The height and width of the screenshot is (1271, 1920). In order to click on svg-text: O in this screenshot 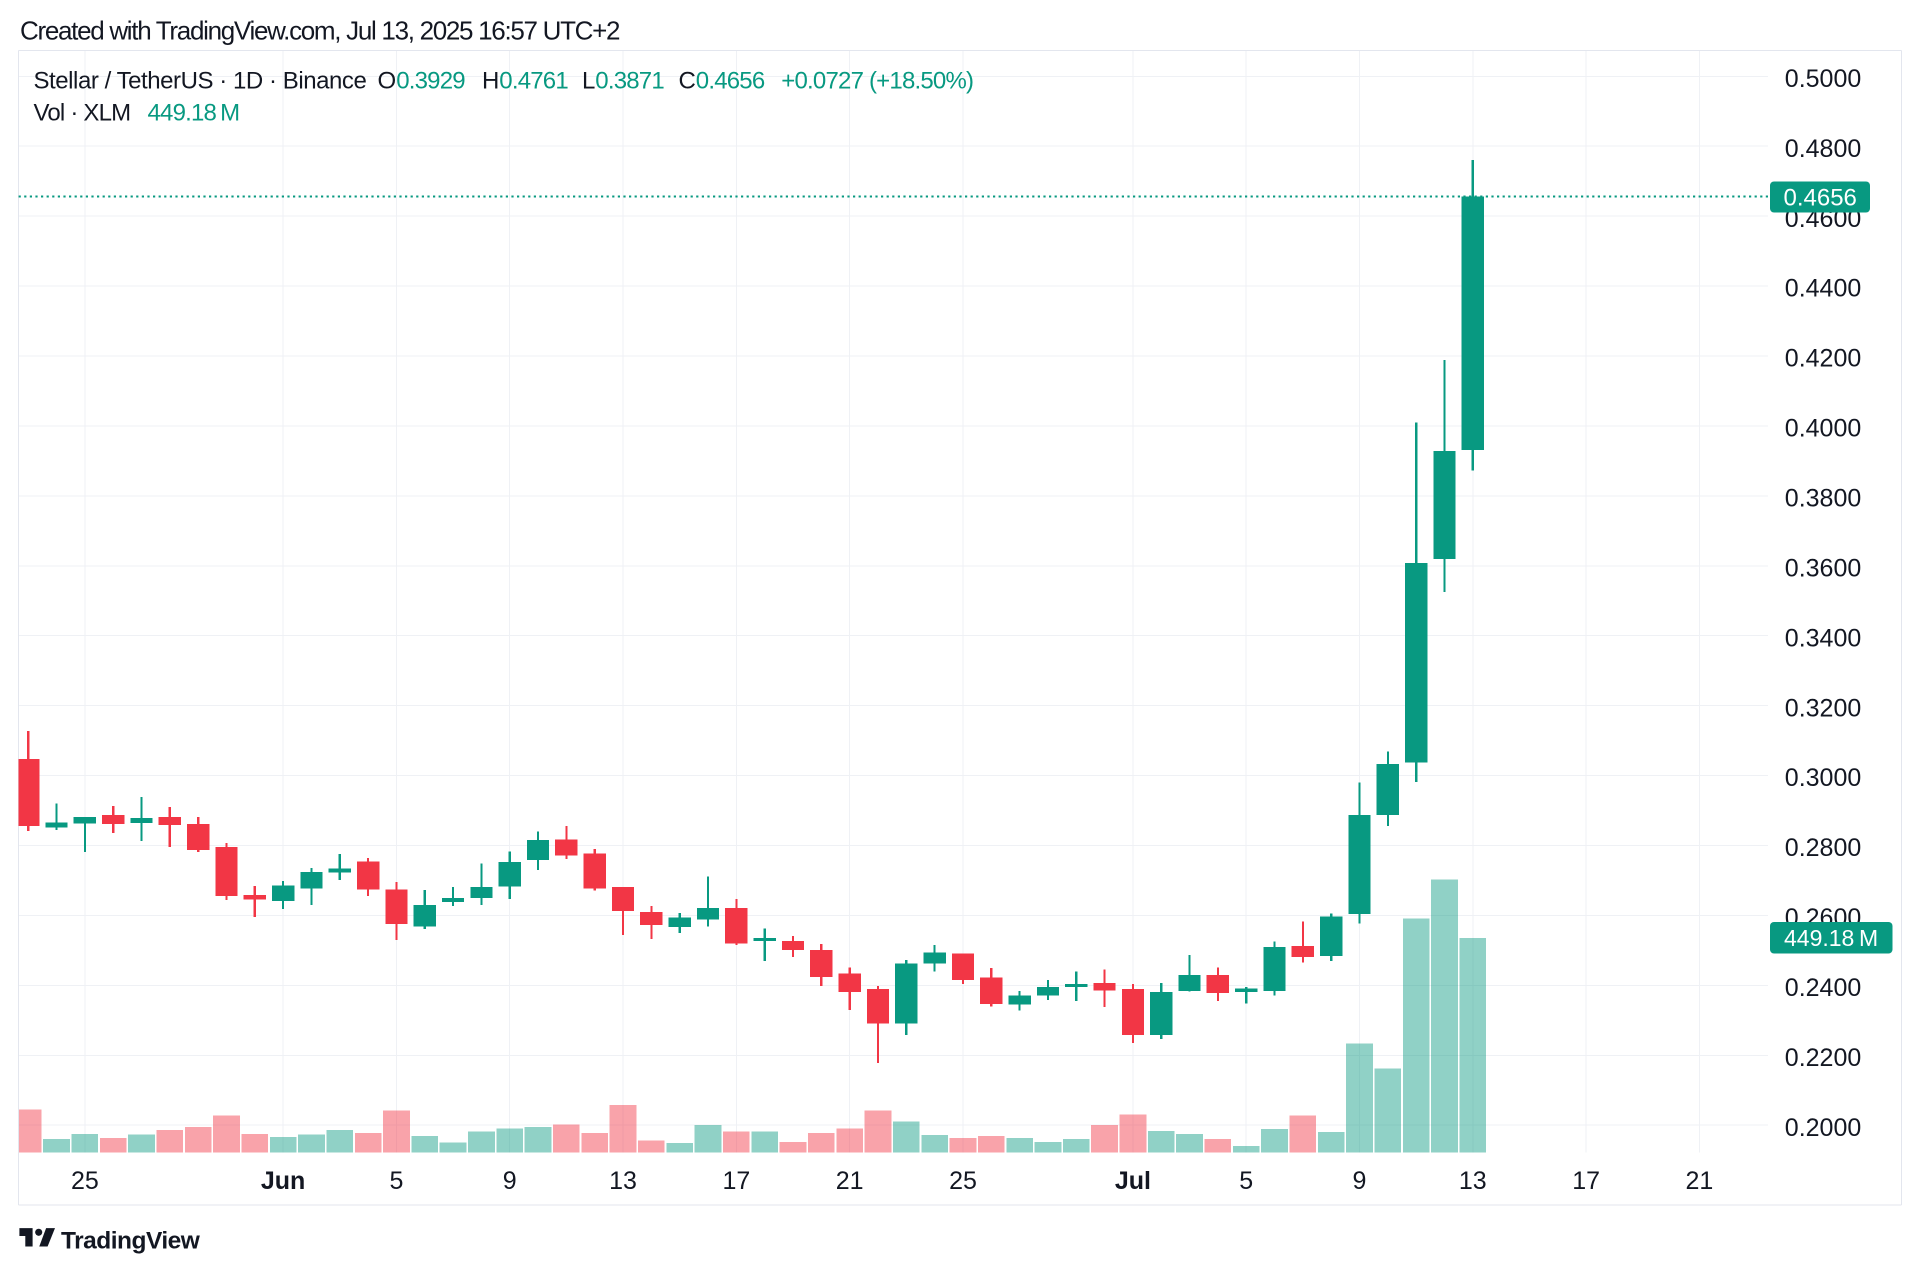, I will do `click(387, 81)`.